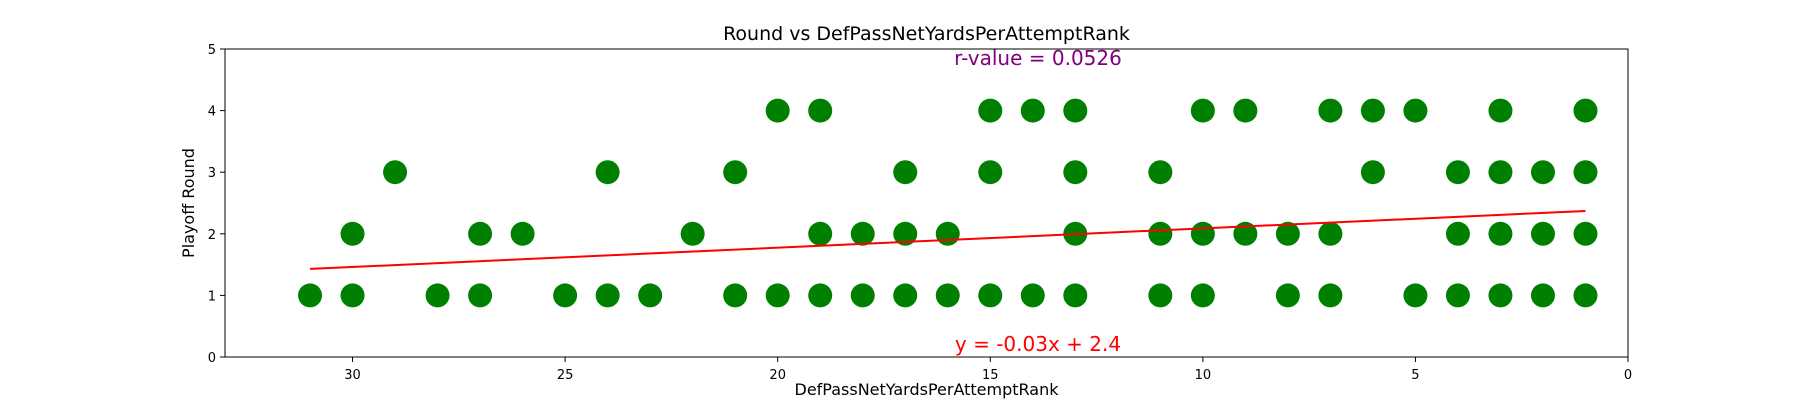  I want to click on x-axis: 30 25 20 15 10 5 0, so click(988, 370).